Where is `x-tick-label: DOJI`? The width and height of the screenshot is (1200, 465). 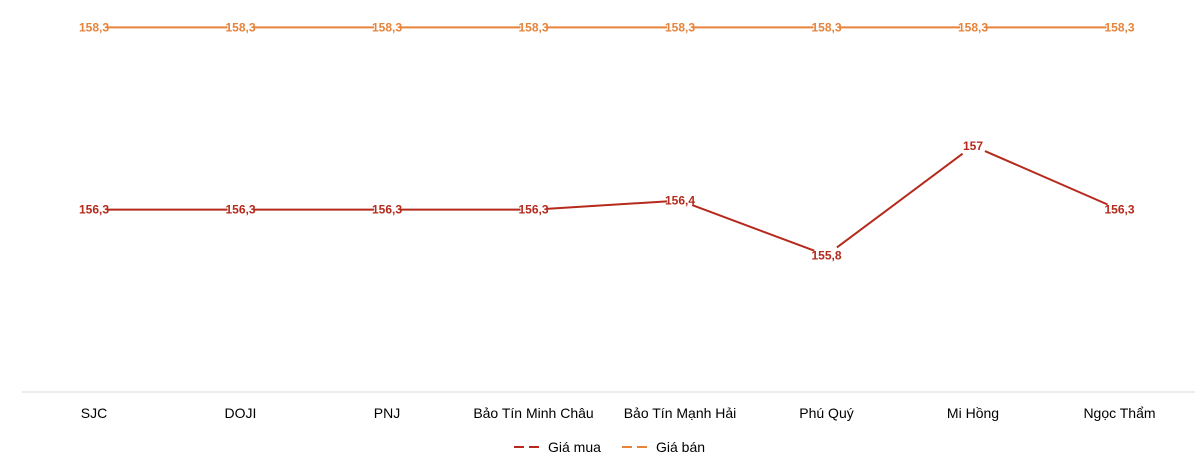
x-tick-label: DOJI is located at coordinates (241, 413).